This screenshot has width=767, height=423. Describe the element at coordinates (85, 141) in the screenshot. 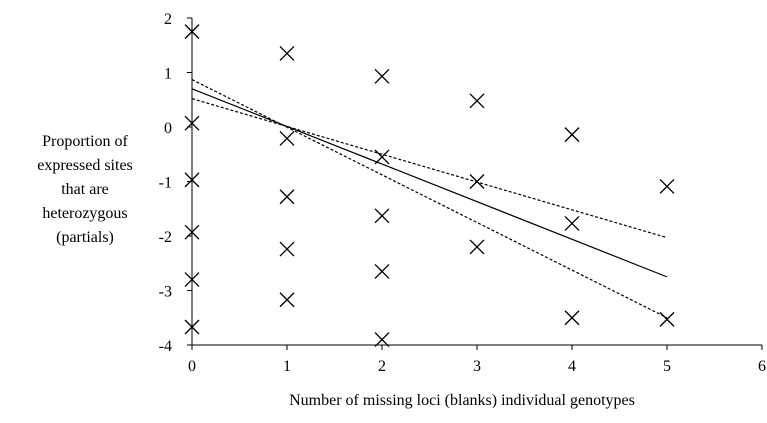

I see `y-axis-title-line: Proportion of` at that location.